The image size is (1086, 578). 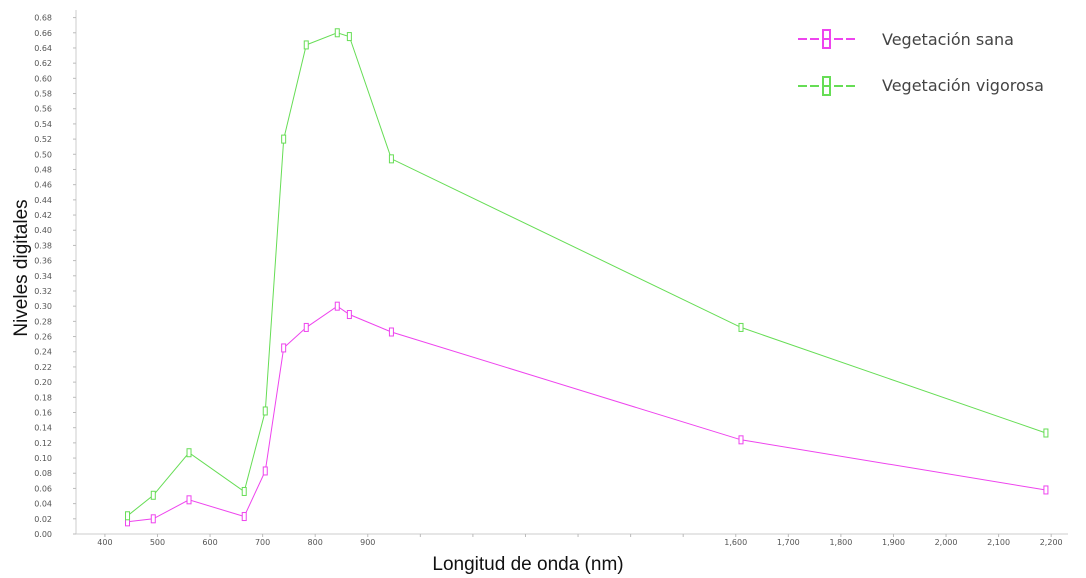 What do you see at coordinates (43, 367) in the screenshot?
I see `y-tick-label: 0.22` at bounding box center [43, 367].